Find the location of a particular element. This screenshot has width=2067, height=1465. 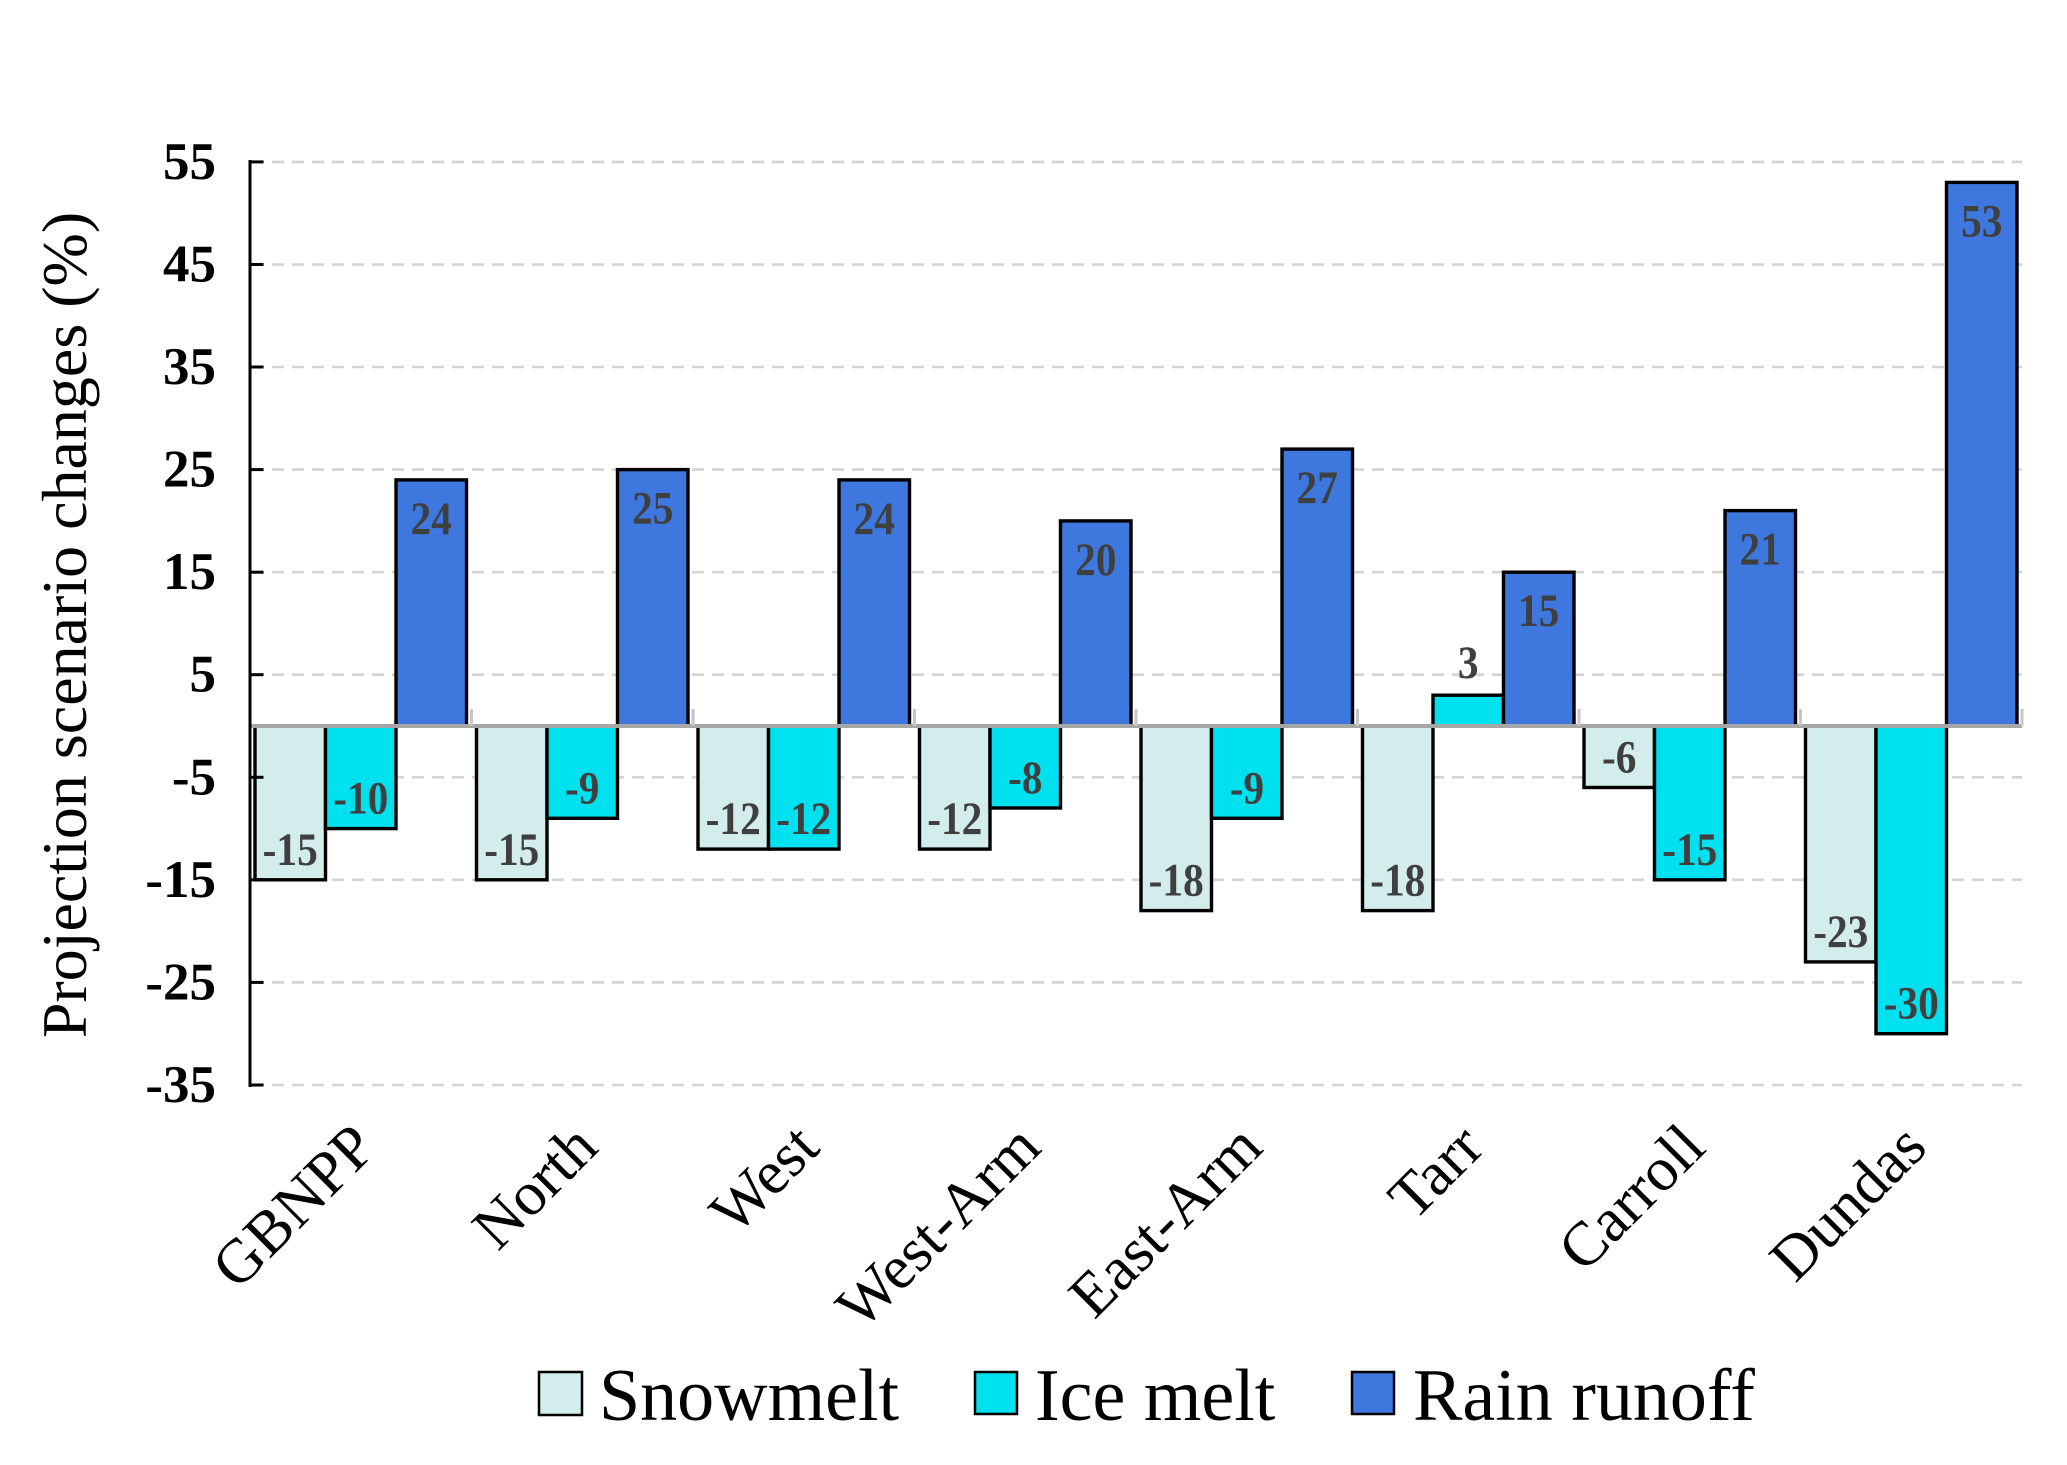

svg-text: 55 is located at coordinates (189, 162).